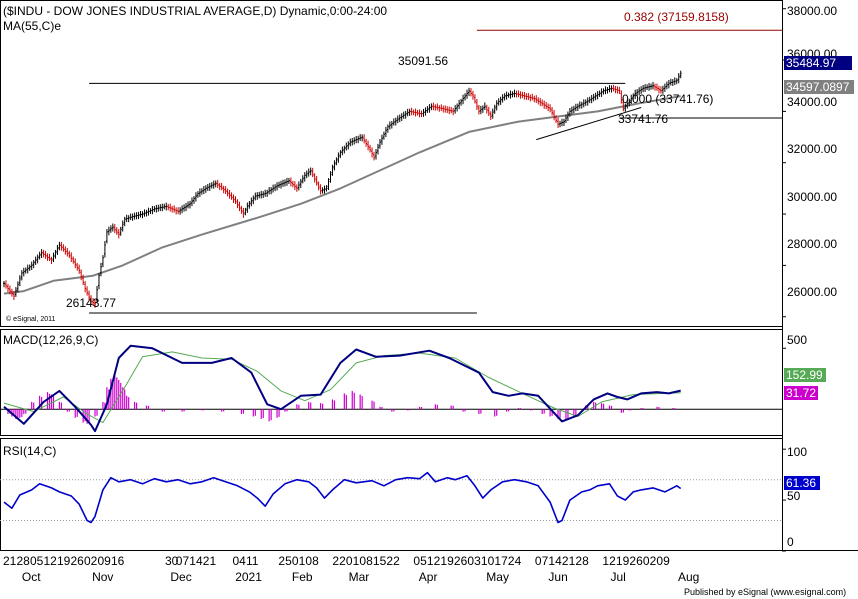  What do you see at coordinates (32, 26) in the screenshot?
I see `ma-legend: MA(55,C)e` at bounding box center [32, 26].